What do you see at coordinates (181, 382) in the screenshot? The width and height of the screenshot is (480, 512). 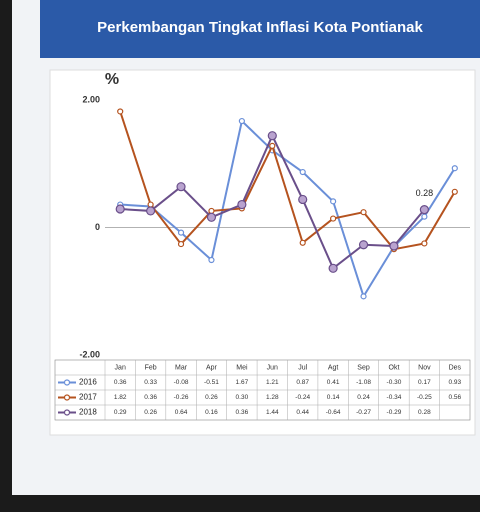 I see `table-value: -0.08` at bounding box center [181, 382].